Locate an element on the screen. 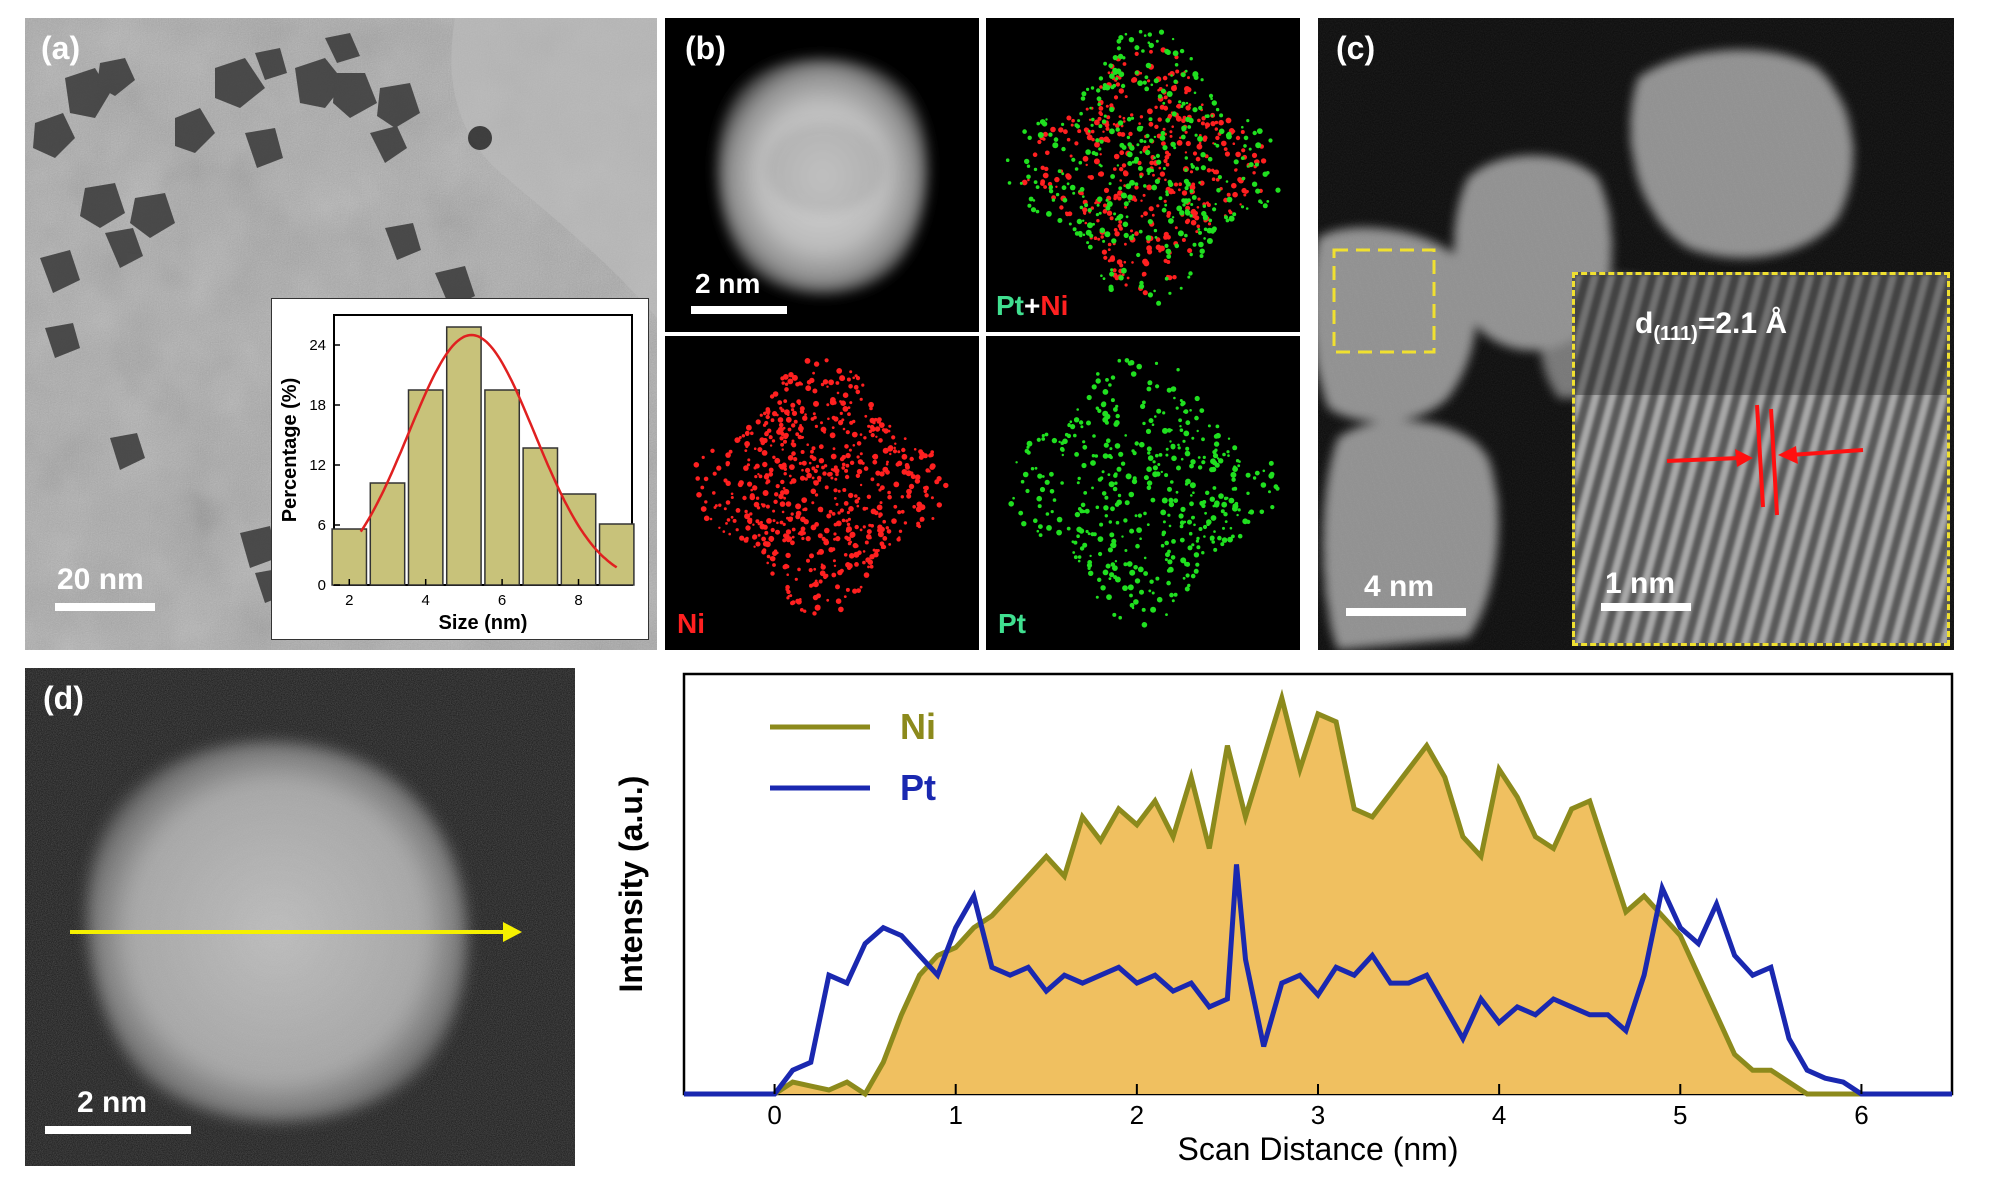  scan-xtick-label: 5 is located at coordinates (1680, 1115).